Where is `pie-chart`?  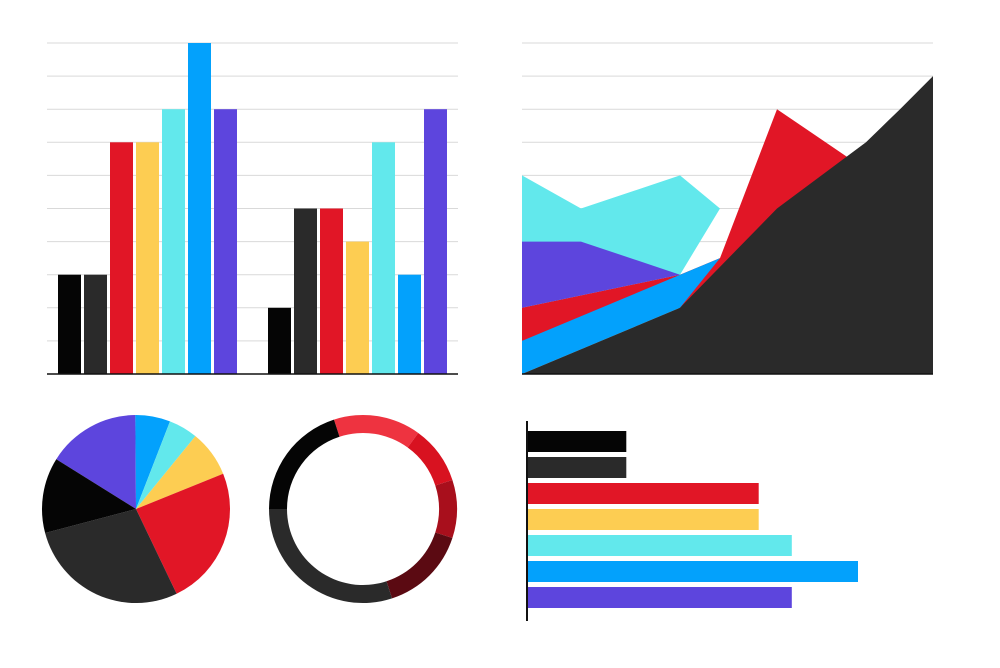
pie-chart is located at coordinates (136, 509).